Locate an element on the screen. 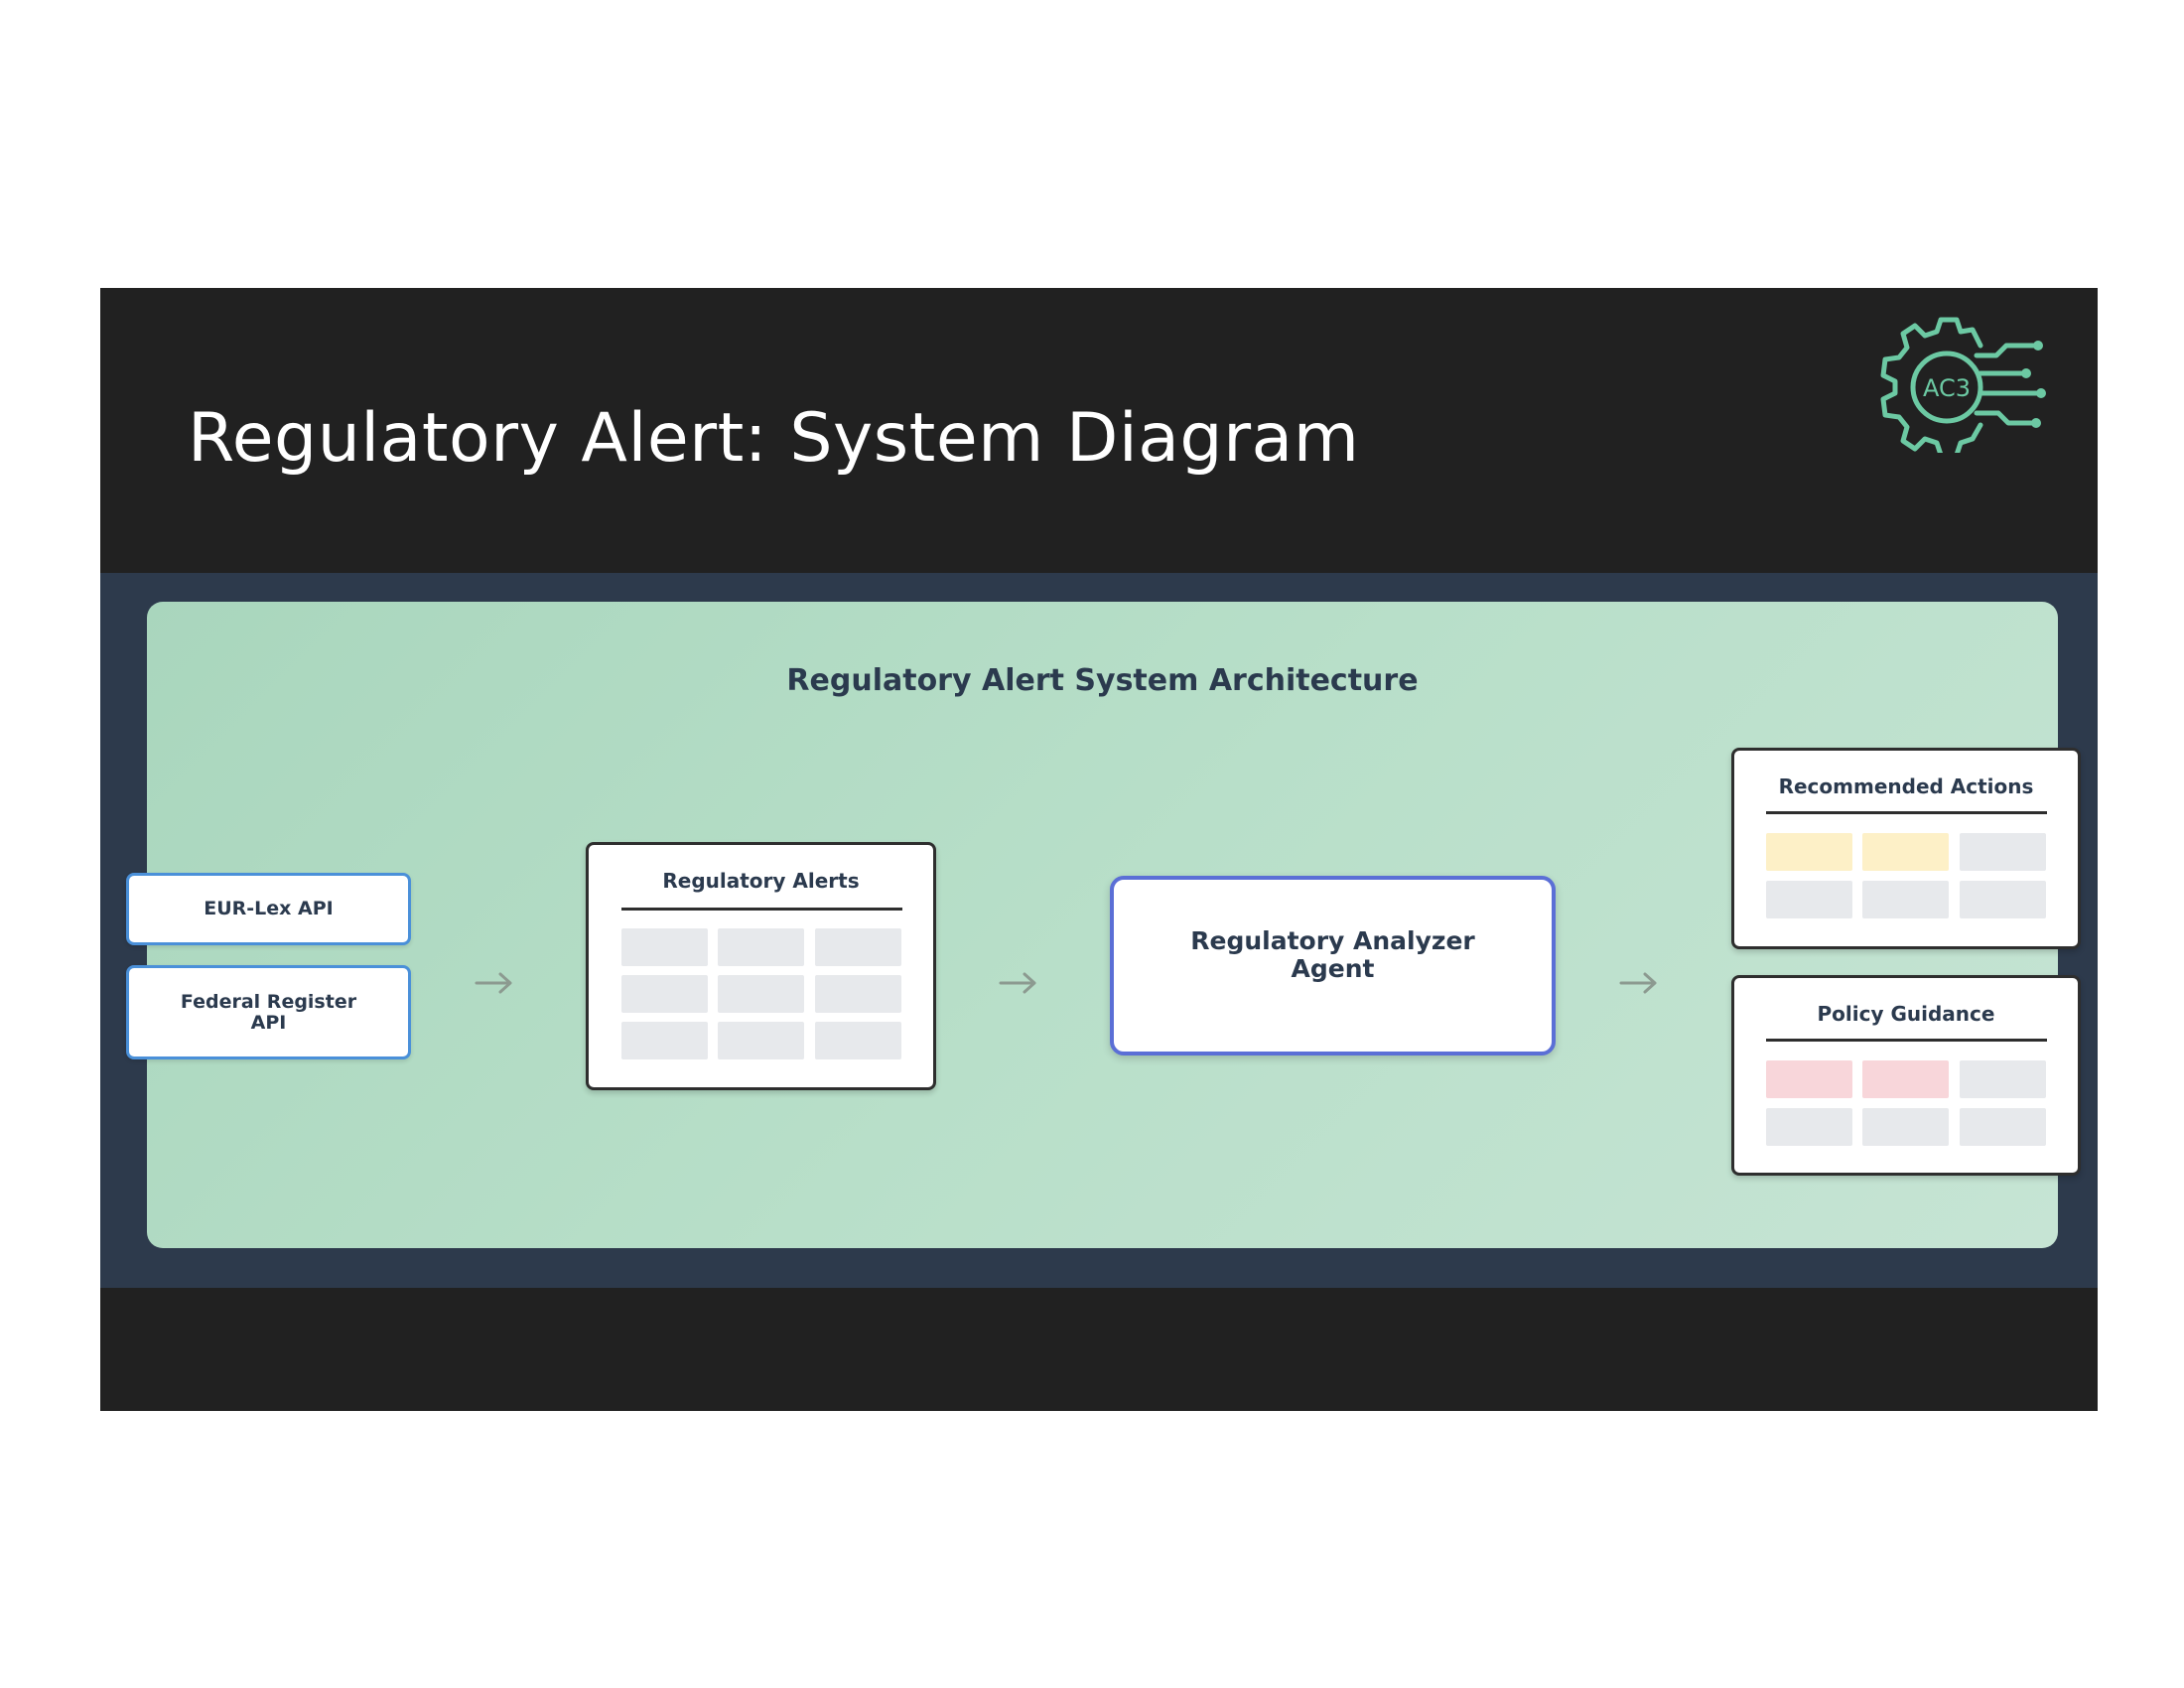 This screenshot has height=1688, width=2184. recommended-actions-card: Recommended Actions is located at coordinates (1906, 848).